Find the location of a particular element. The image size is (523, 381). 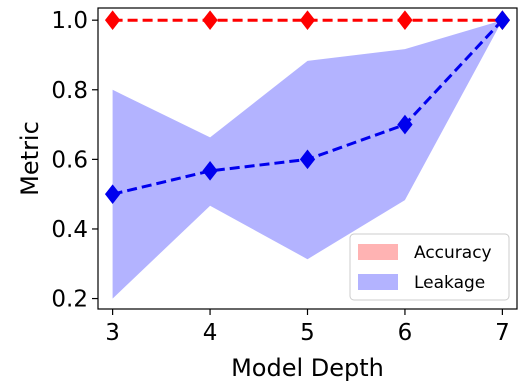

legend-label-accuracy: Accuracy is located at coordinates (453, 253).